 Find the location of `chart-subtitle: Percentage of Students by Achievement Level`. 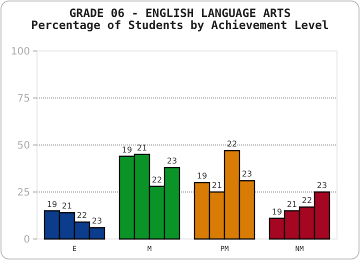

chart-subtitle: Percentage of Students by Achievement Level is located at coordinates (180, 25).